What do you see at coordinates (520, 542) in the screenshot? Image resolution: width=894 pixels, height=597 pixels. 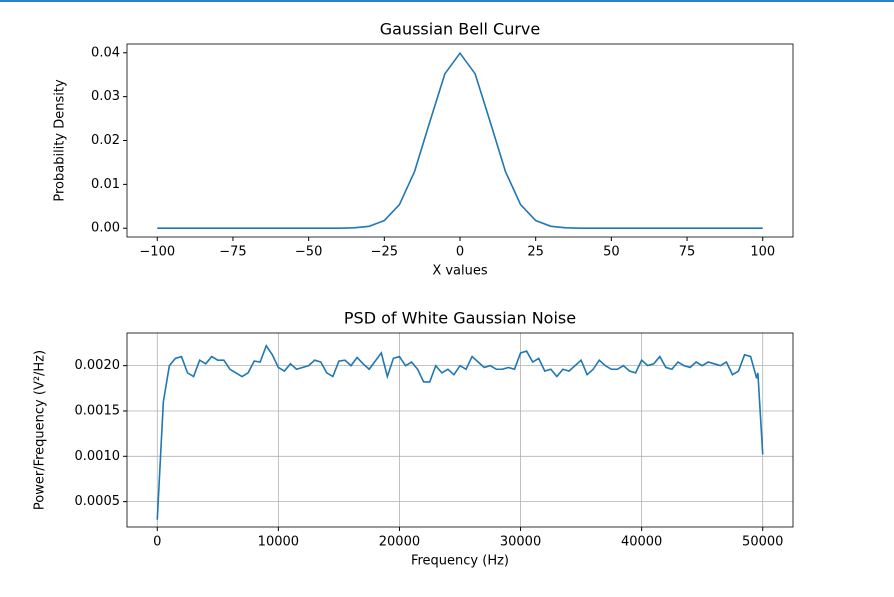 I see `x-tick-label: 30000` at bounding box center [520, 542].